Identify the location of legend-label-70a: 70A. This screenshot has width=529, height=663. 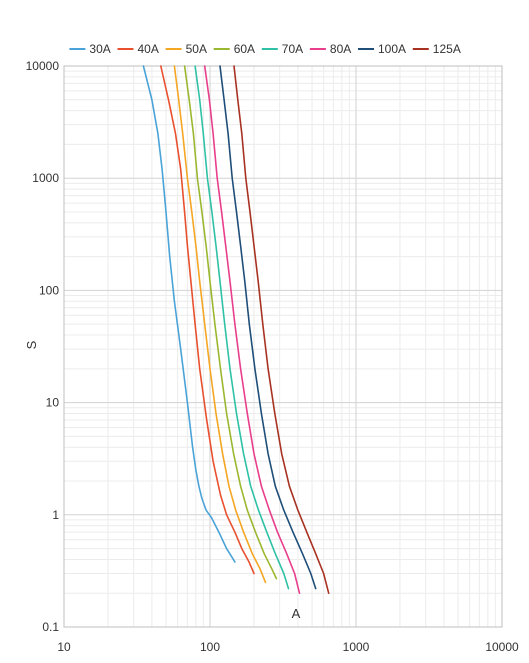
(292, 49).